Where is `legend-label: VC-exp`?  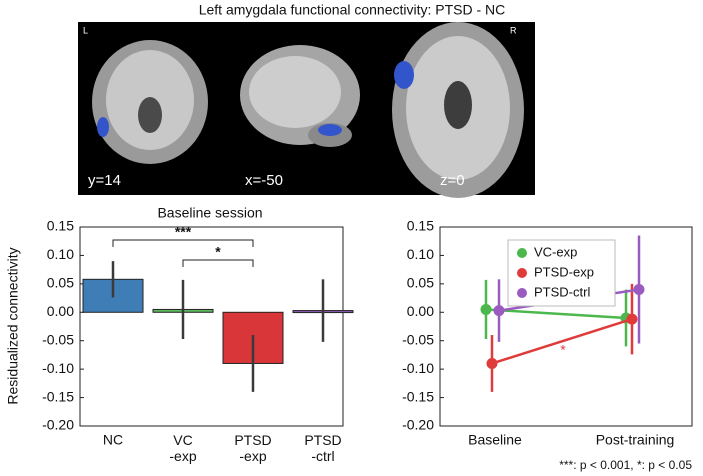
legend-label: VC-exp is located at coordinates (555, 251).